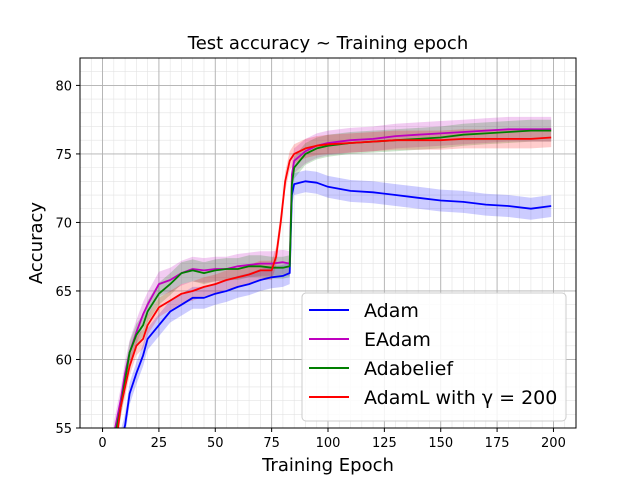 This screenshot has width=640, height=480. What do you see at coordinates (63, 429) in the screenshot?
I see `y-tick-label: 55` at bounding box center [63, 429].